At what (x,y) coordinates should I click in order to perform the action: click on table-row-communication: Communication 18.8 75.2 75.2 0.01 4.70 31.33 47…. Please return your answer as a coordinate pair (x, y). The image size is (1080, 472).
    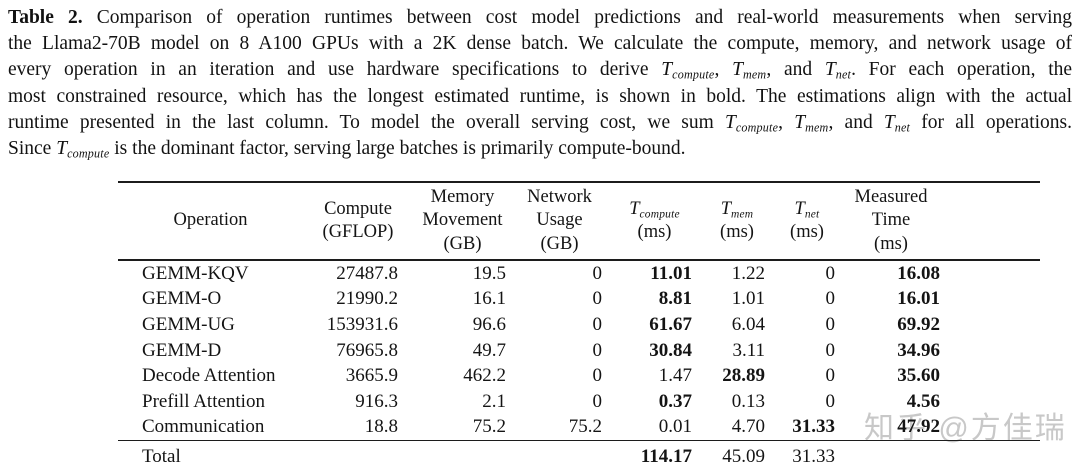
    Looking at the image, I should click on (579, 428).